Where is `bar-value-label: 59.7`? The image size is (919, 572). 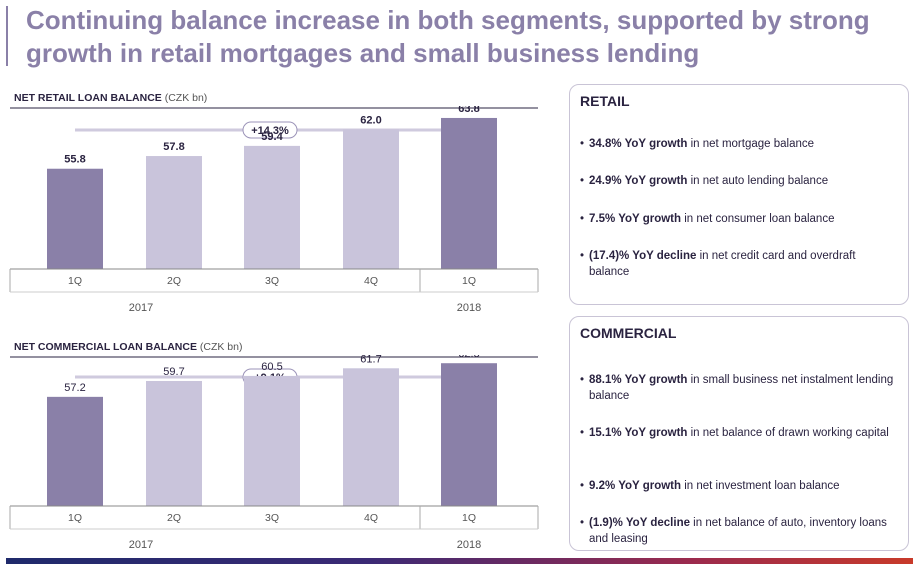
bar-value-label: 59.7 is located at coordinates (173, 372).